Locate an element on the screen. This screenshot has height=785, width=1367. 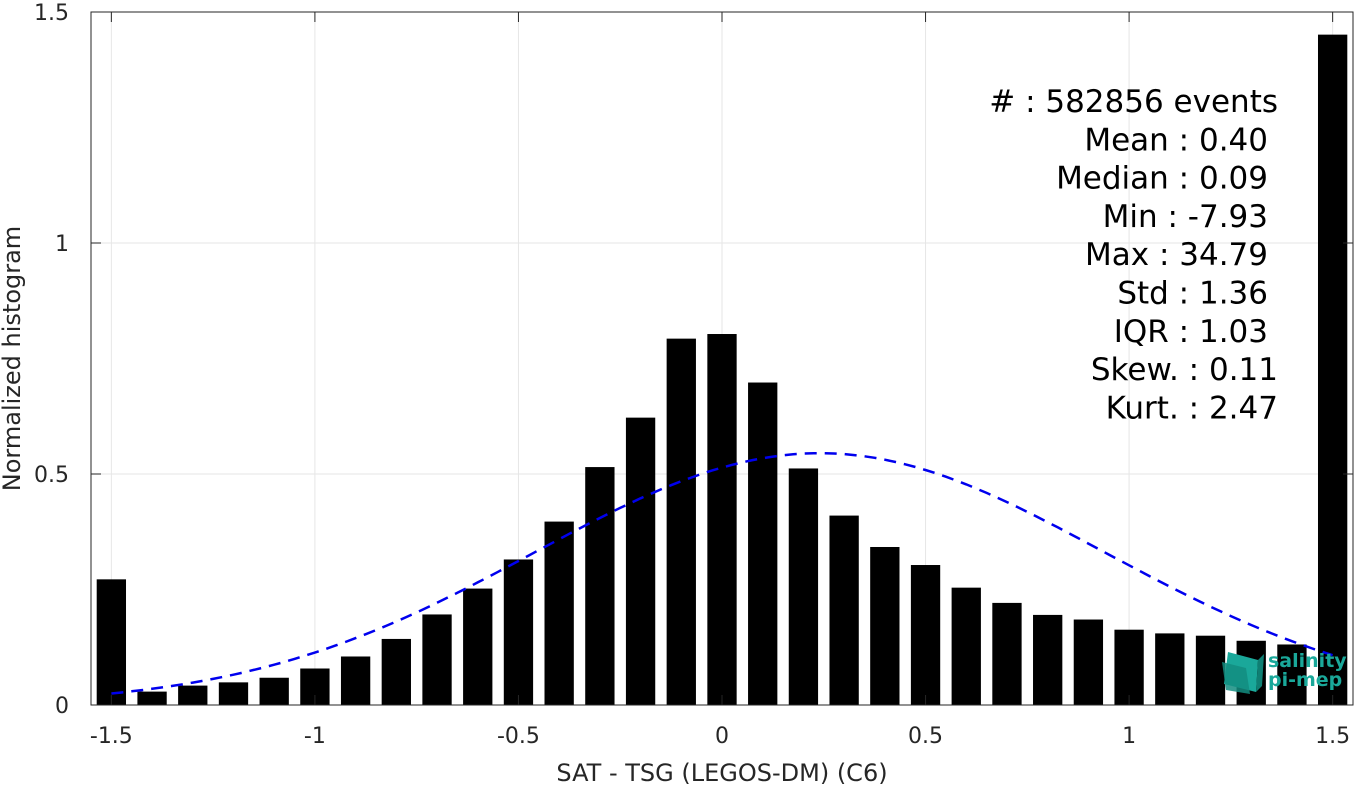
x-axis-title: SAT - TSG (LEGOS-DM) (C6) is located at coordinates (721, 772).